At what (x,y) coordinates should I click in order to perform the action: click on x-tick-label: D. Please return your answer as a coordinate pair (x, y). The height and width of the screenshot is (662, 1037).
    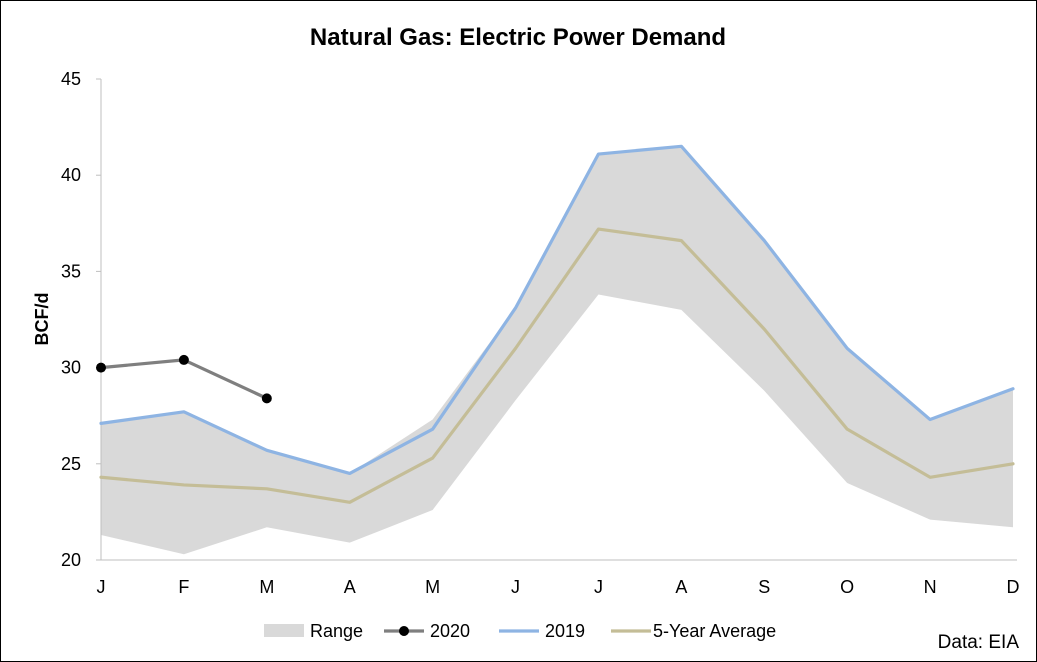
    Looking at the image, I should click on (1013, 587).